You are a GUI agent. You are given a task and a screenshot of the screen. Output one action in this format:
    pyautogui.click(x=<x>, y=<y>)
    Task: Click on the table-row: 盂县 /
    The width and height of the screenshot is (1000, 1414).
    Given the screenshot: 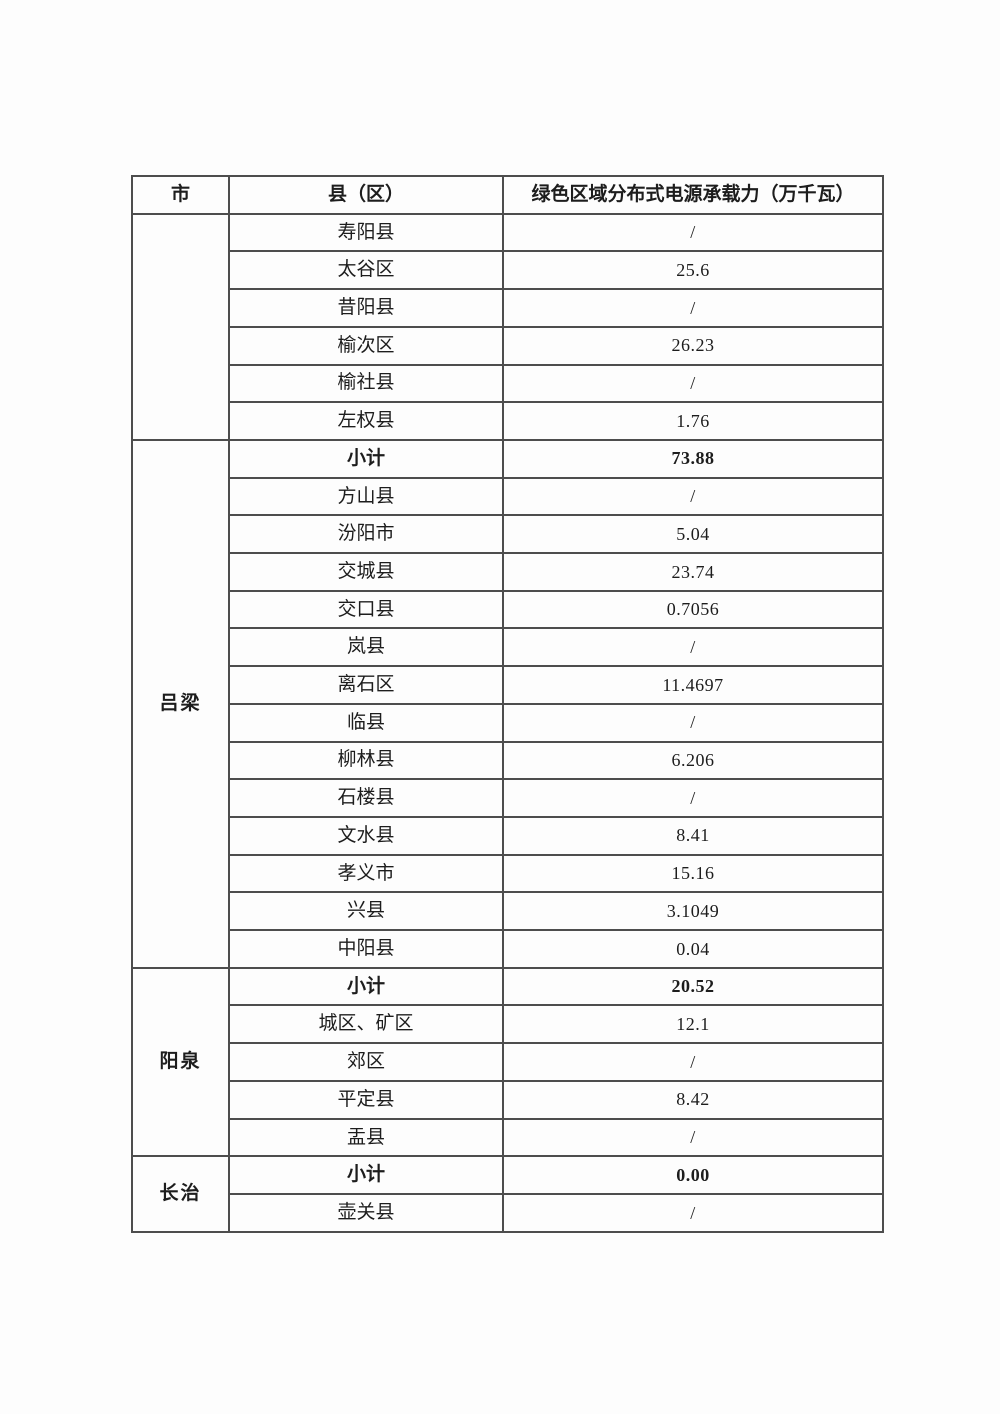 What is the action you would take?
    pyautogui.click(x=508, y=1137)
    